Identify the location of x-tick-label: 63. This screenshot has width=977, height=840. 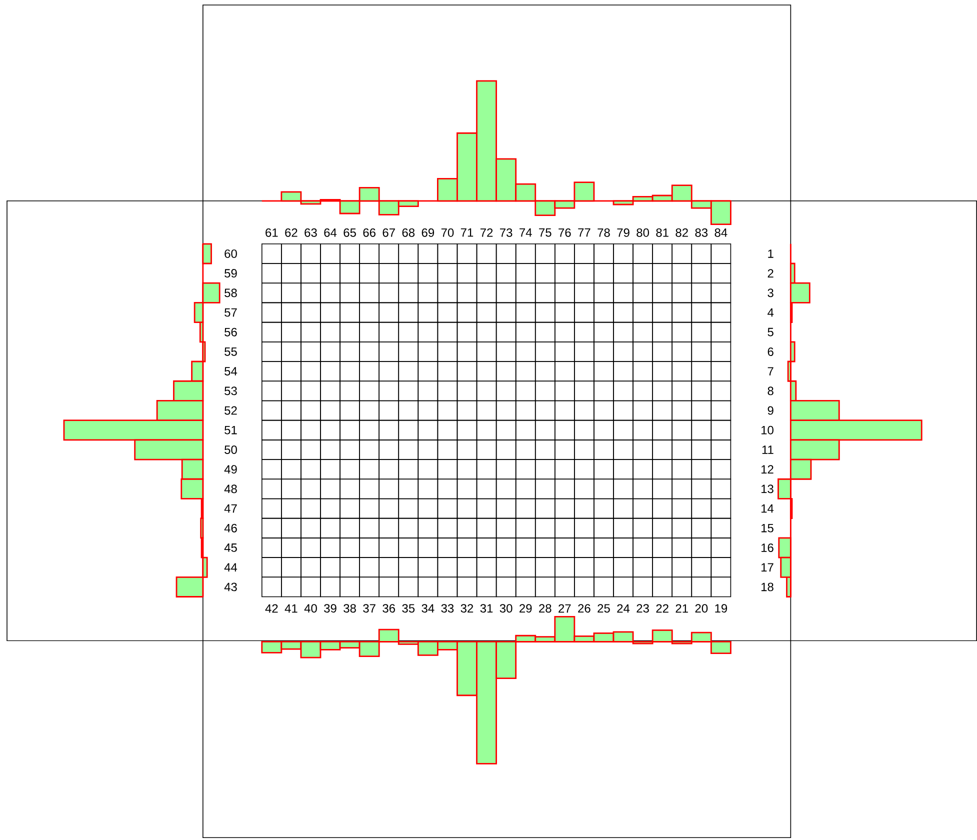
(310, 233).